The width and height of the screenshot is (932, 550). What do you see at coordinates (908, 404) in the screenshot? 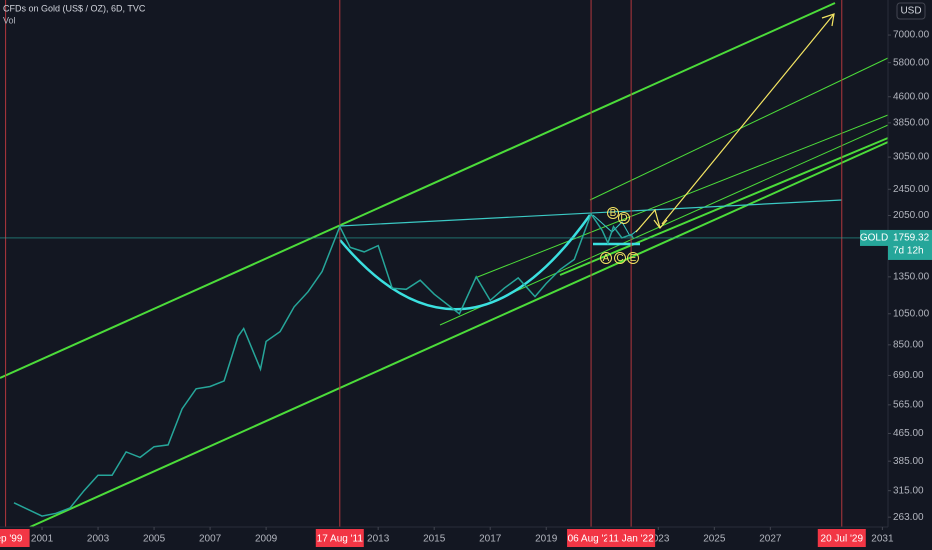
I see `y-tick-label: 565.00` at bounding box center [908, 404].